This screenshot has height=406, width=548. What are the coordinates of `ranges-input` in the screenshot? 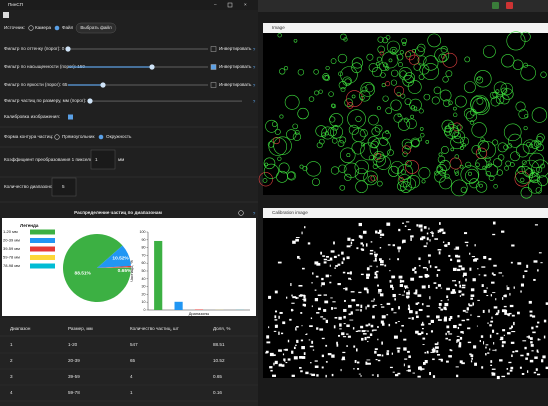 It's located at (64, 187).